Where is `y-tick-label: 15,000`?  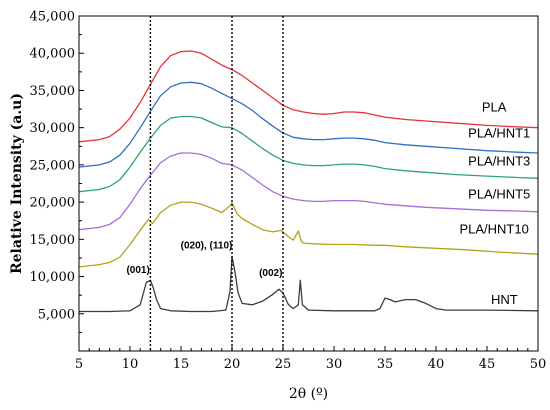
y-tick-label: 15,000 is located at coordinates (53, 240).